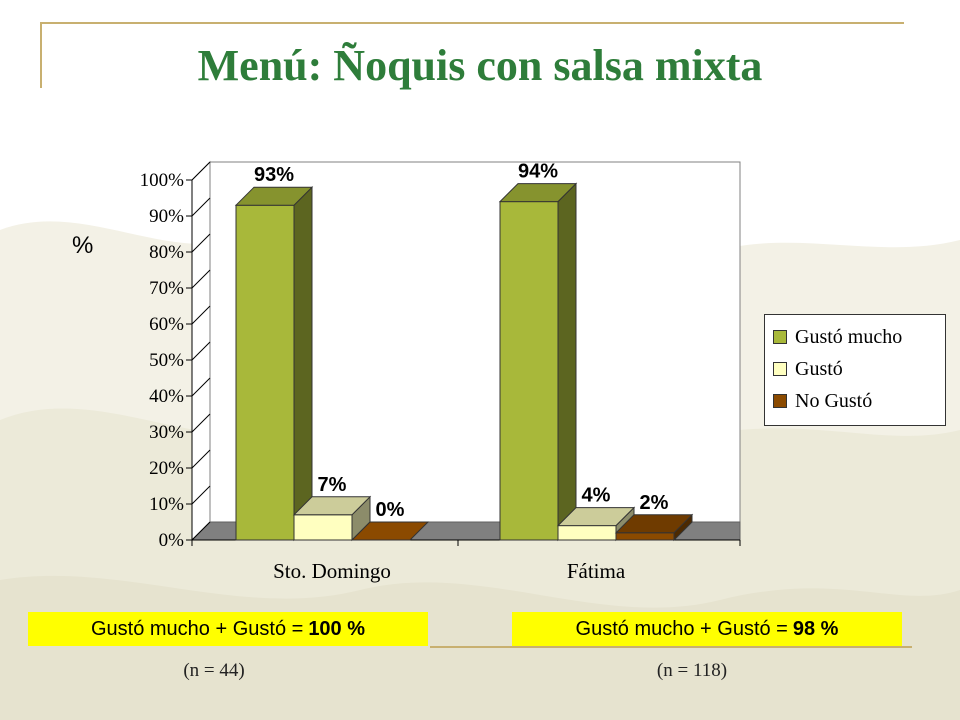  What do you see at coordinates (172, 540) in the screenshot?
I see `y-tick-label: 0%` at bounding box center [172, 540].